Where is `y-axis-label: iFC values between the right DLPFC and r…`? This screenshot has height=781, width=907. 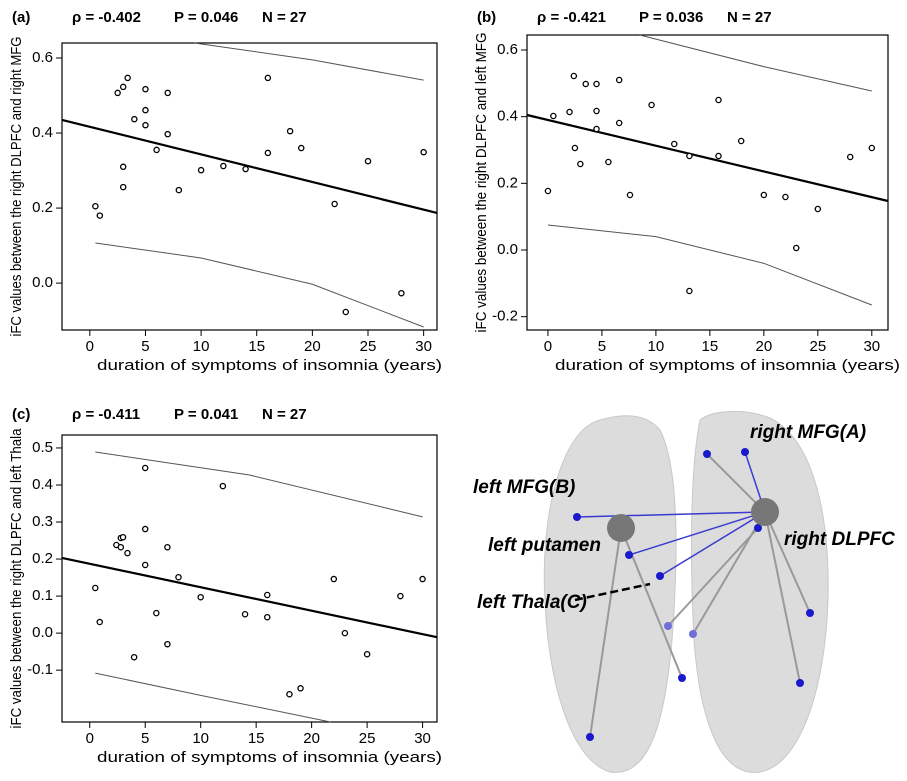
y-axis-label: iFC values between the right DLPFC and r… is located at coordinates (16, 187).